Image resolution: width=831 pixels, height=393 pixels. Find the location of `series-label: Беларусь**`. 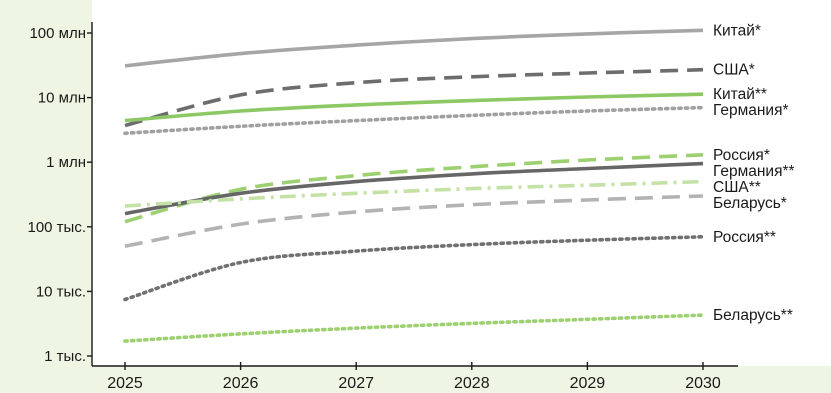

series-label: Беларусь** is located at coordinates (753, 315).